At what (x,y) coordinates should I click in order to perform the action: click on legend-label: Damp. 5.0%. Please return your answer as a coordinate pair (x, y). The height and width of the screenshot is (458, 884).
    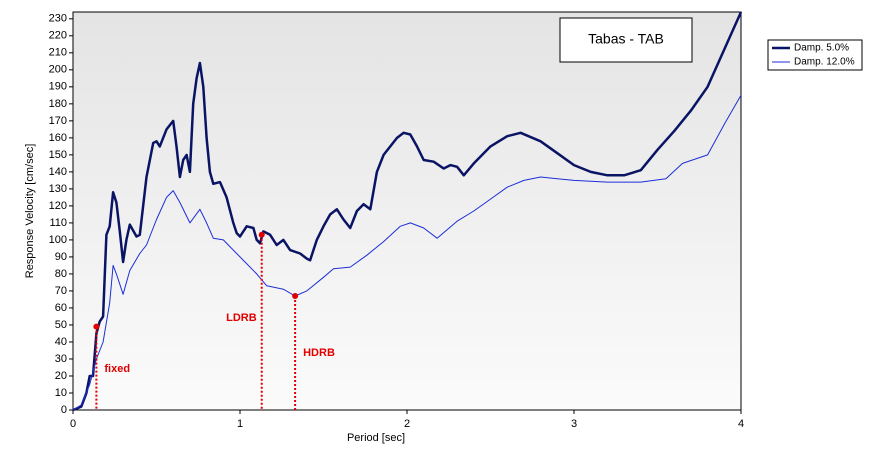
    Looking at the image, I should click on (821, 48).